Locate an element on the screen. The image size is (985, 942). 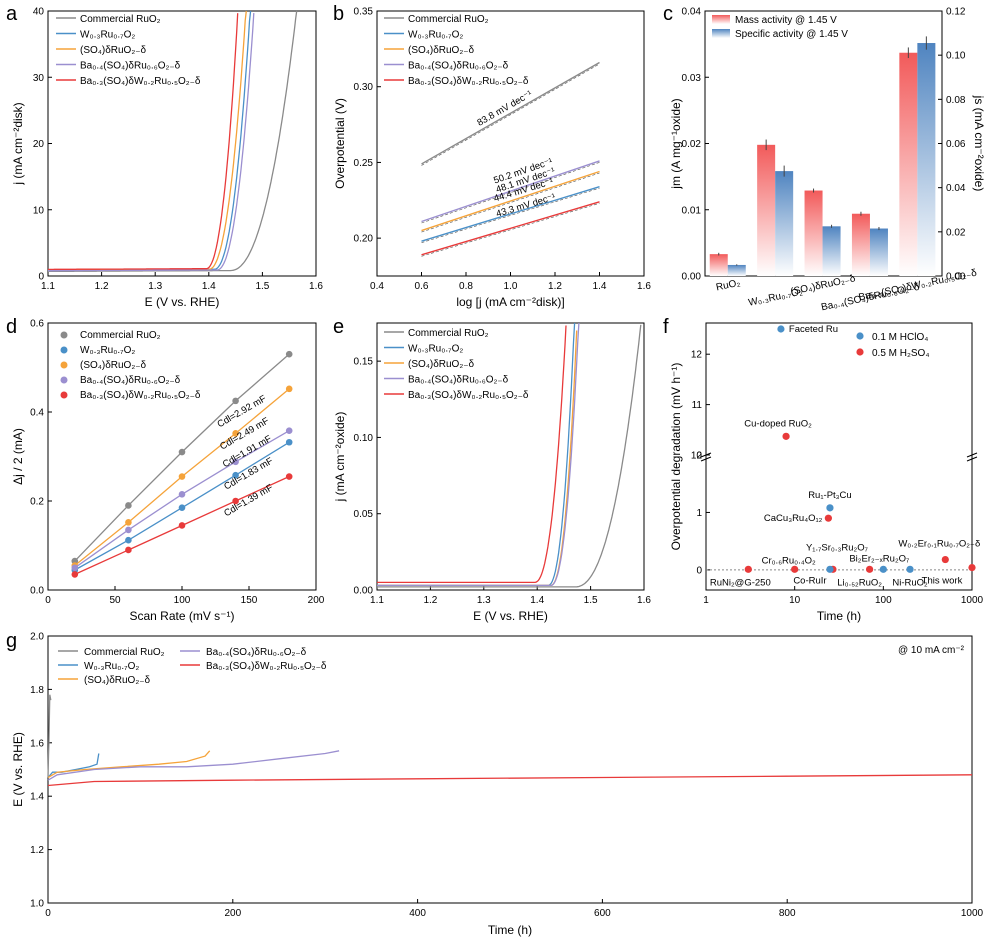
panel-f-point-label: W₀.₂Er₀.₁Ru₀.₇O₂₋δ is located at coordinates (939, 544).